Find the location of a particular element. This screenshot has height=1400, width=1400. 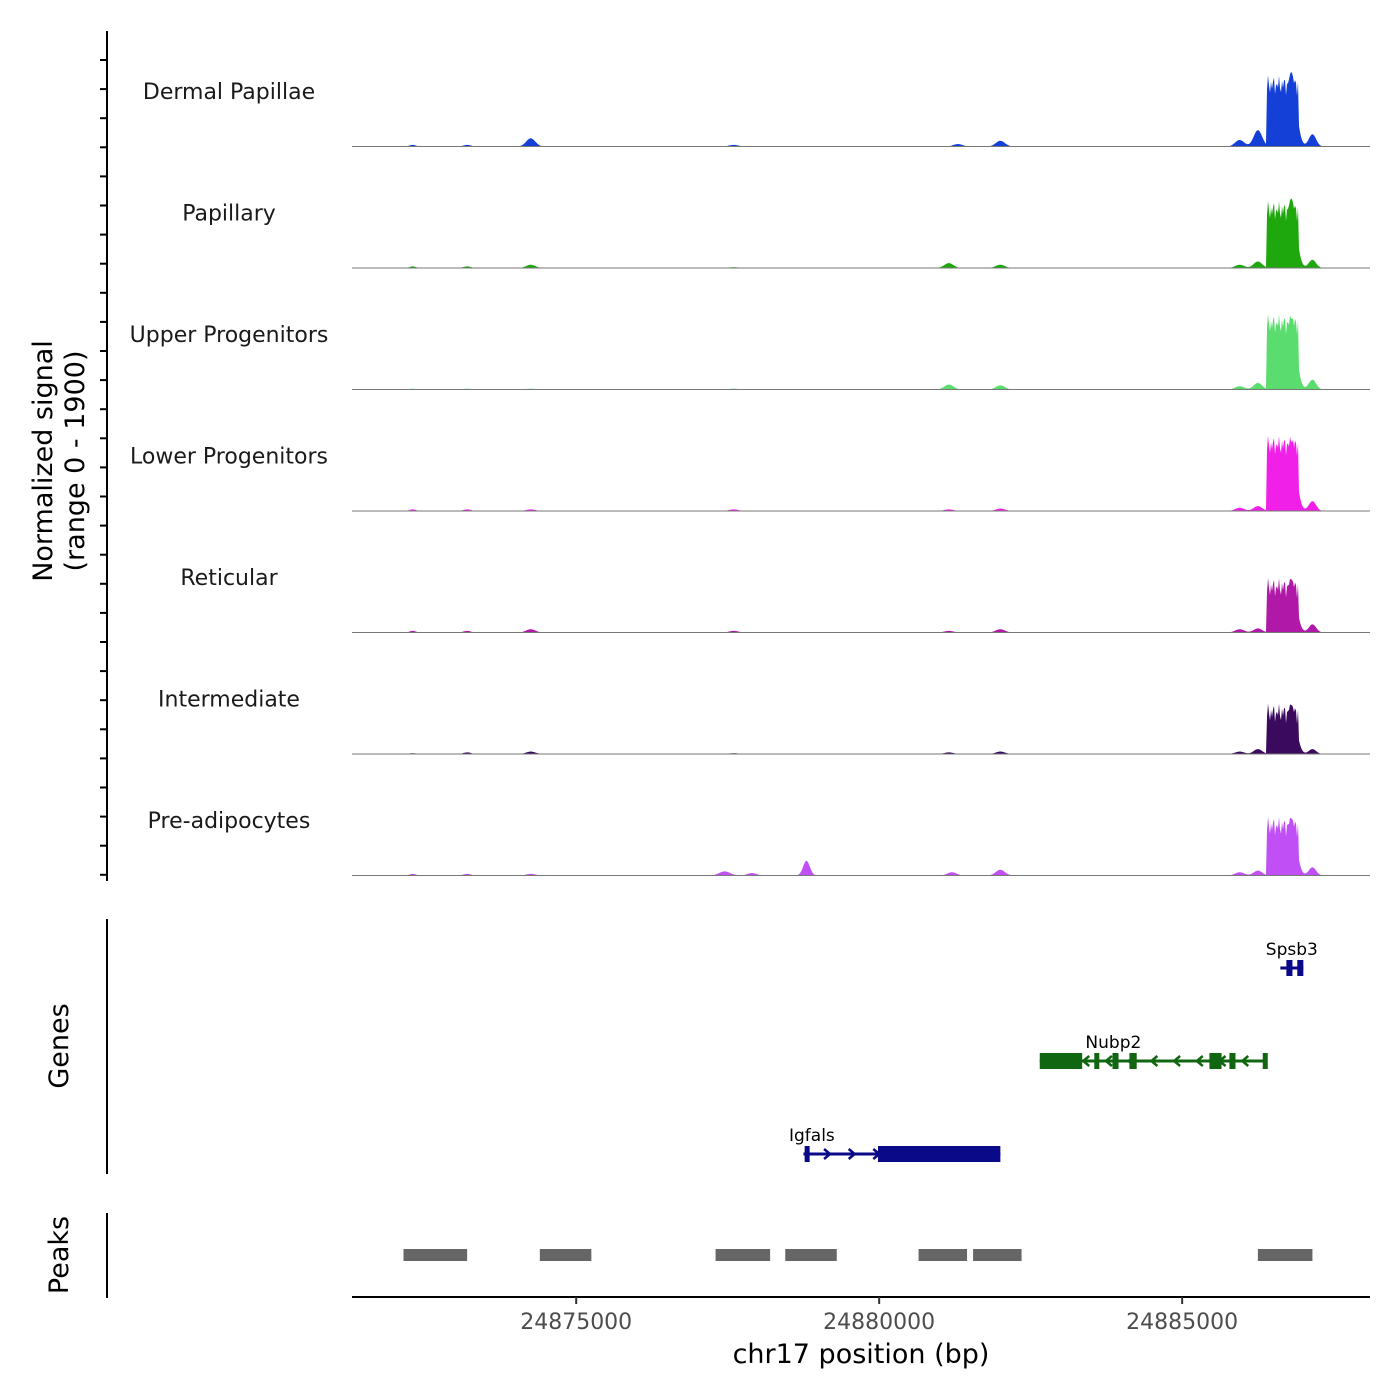

gene-model: Spsb3 is located at coordinates (1292, 958).